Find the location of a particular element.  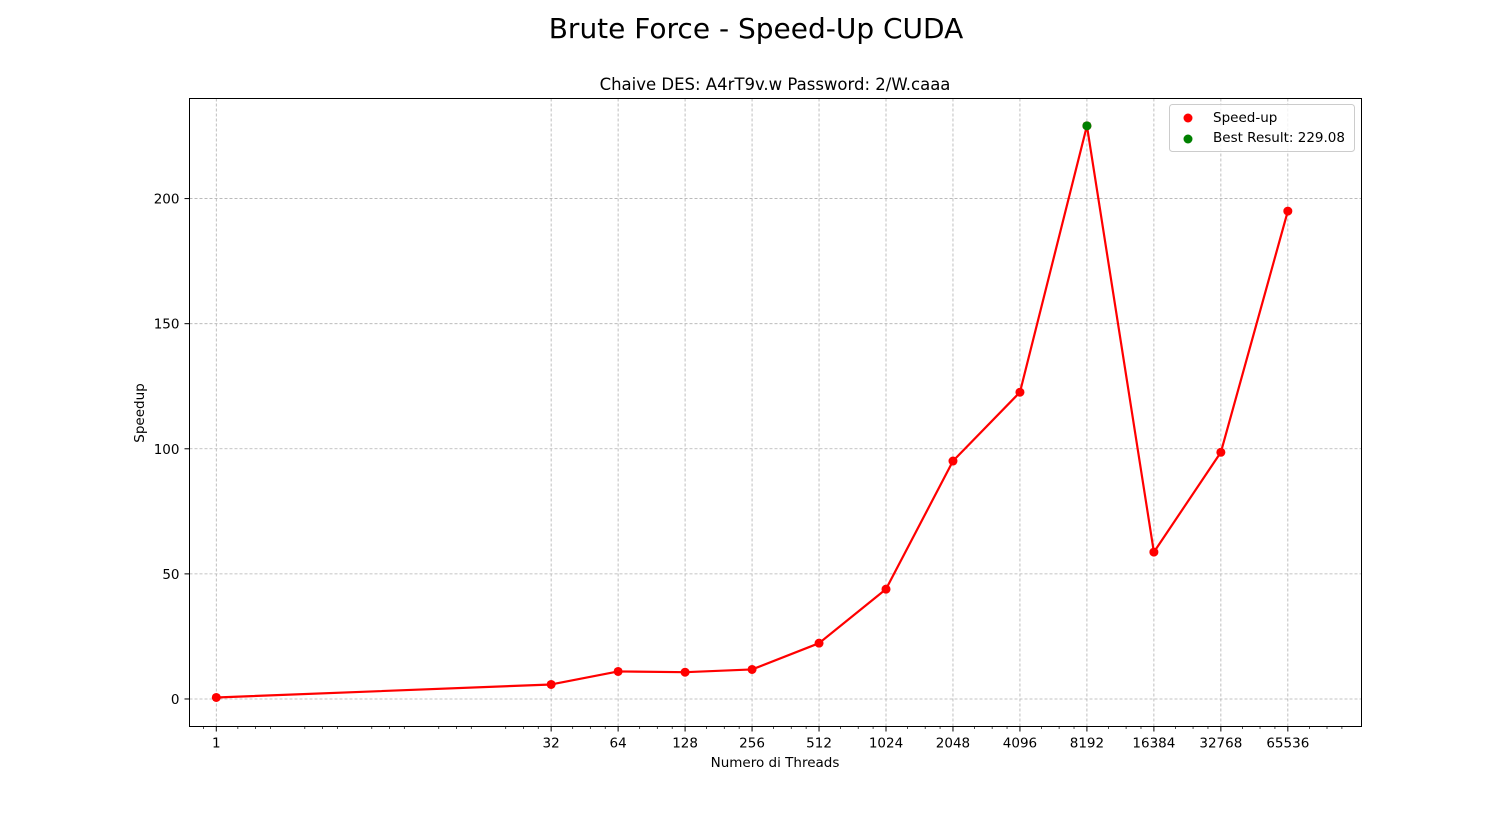

x-tick-label: 2048 is located at coordinates (953, 744).